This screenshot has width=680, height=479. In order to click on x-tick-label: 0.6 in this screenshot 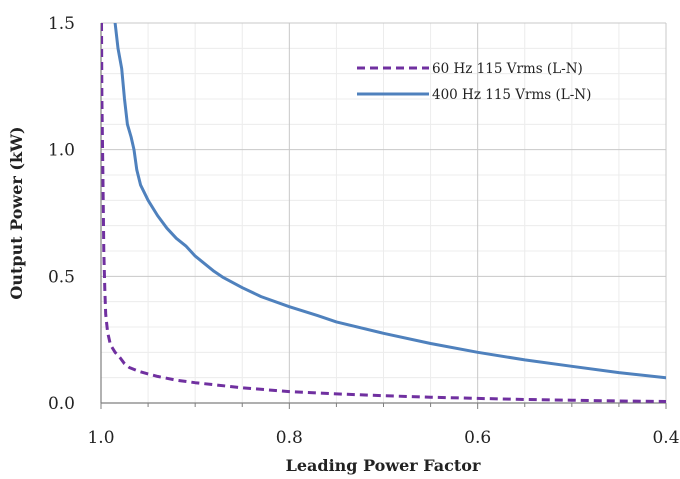, I will do `click(477, 438)`.